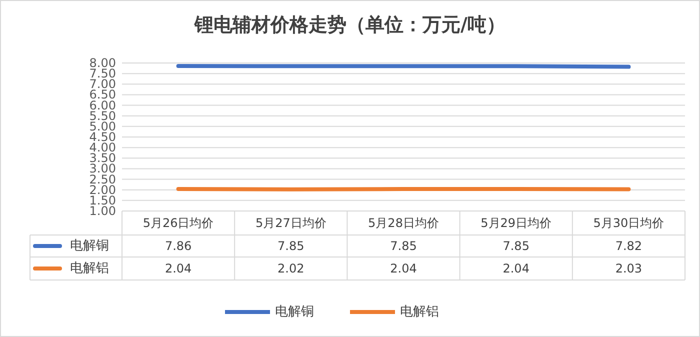 The width and height of the screenshot is (700, 337). What do you see at coordinates (89, 268) in the screenshot?
I see `legend-label: 电解铝` at bounding box center [89, 268].